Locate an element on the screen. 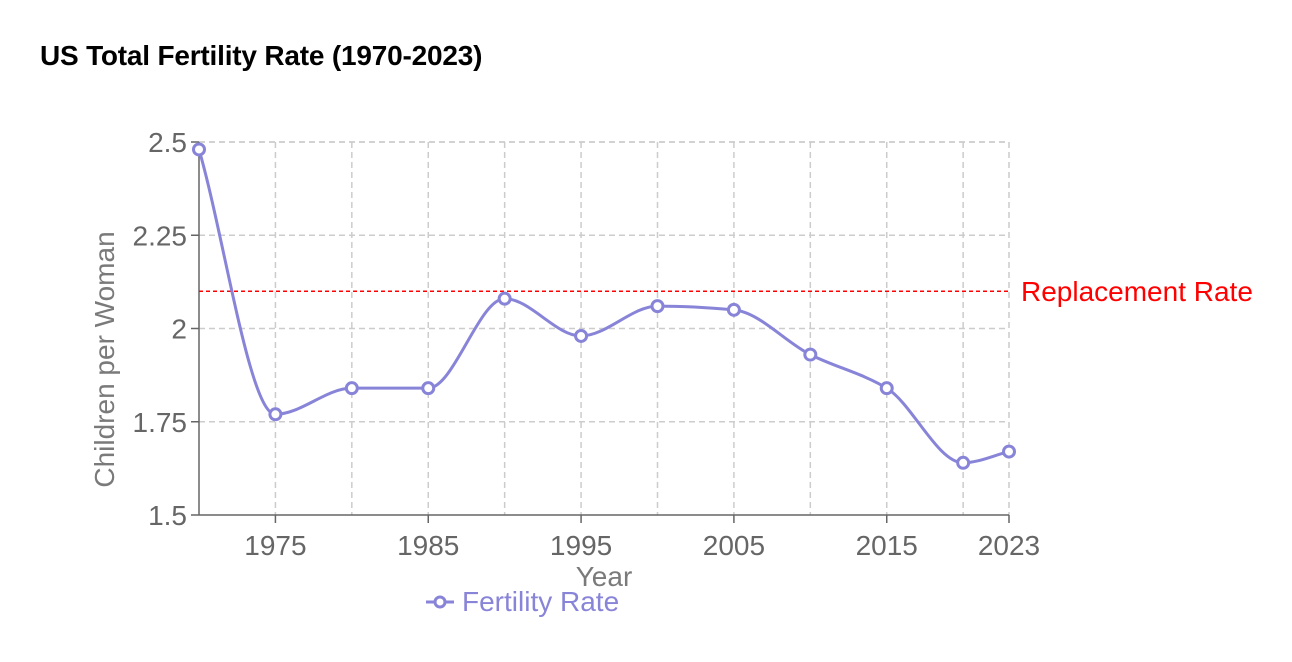 The image size is (1292, 662). x-tick-label: 1995 is located at coordinates (581, 545).